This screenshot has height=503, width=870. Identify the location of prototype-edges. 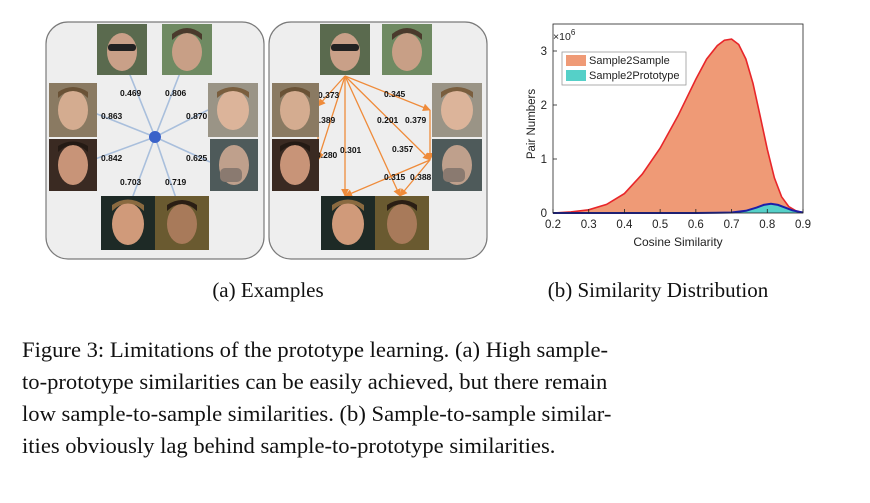
(148, 129).